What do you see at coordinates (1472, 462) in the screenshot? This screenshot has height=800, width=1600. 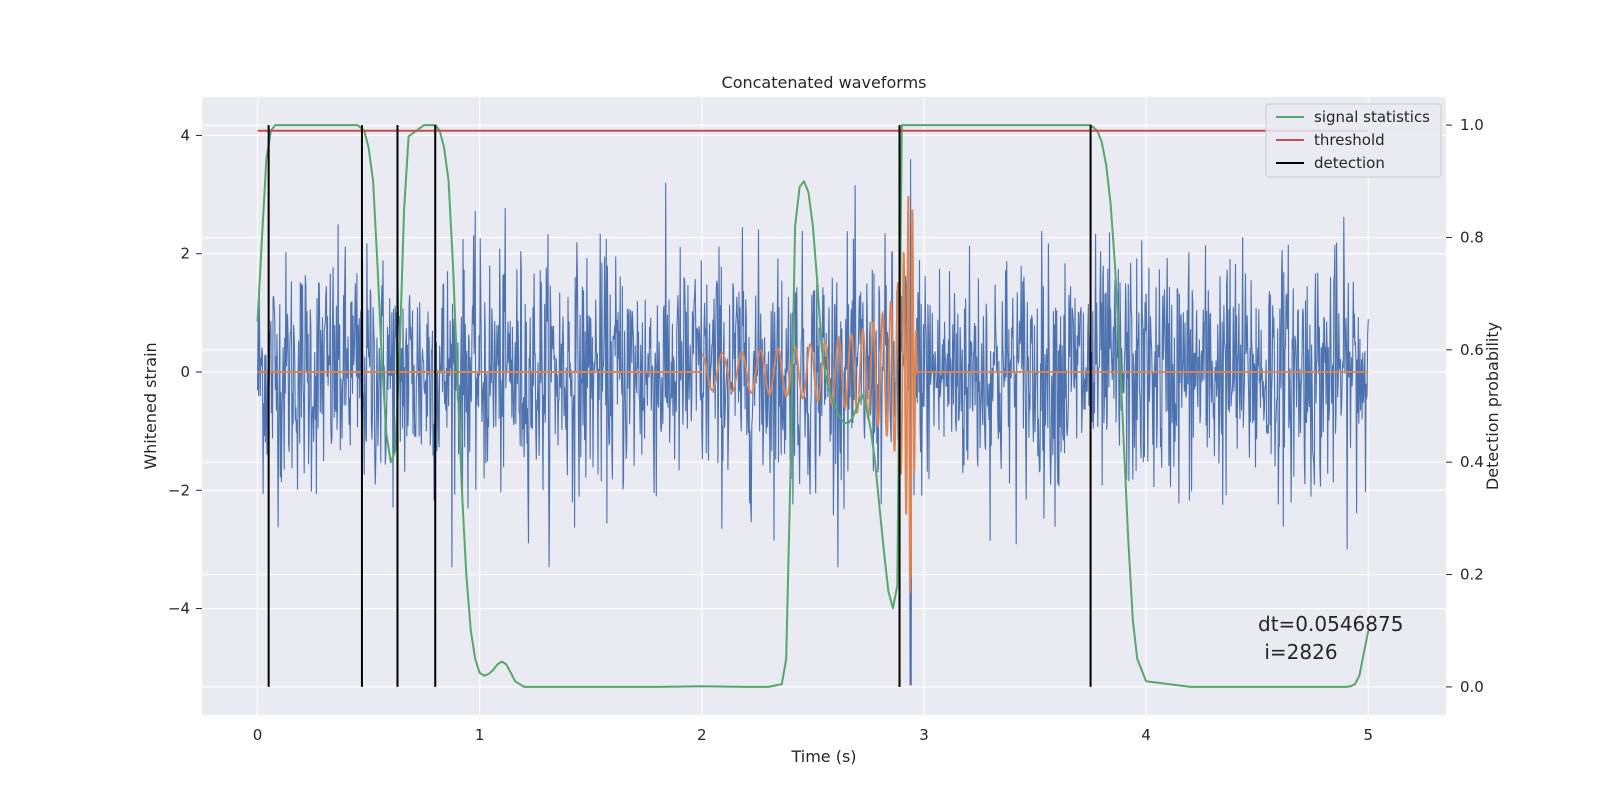 I see `y-right-tick-label: 0.4` at bounding box center [1472, 462].